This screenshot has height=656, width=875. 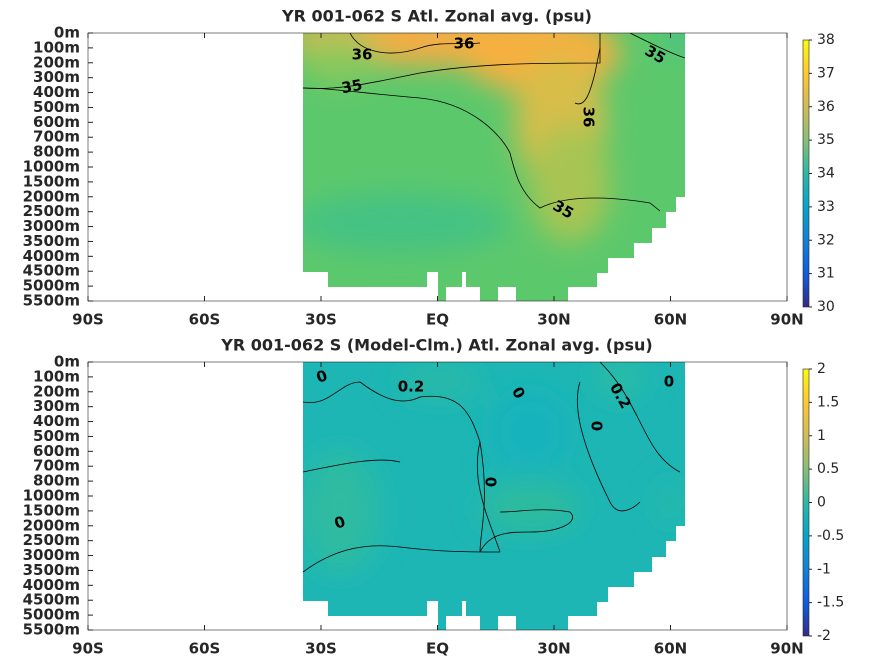 I want to click on colorbar-tick-label: 1, so click(x=821, y=436).